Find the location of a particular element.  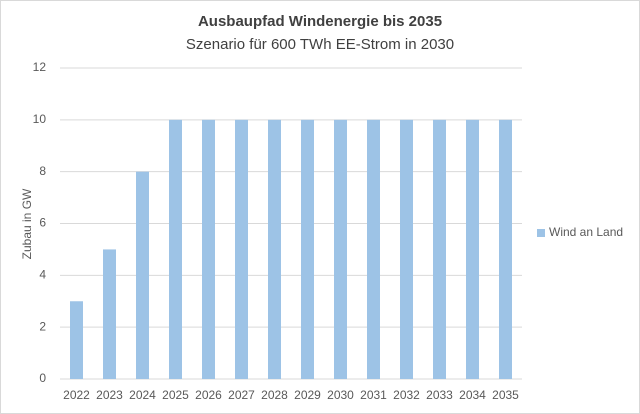

y-tick-label: 6 is located at coordinates (42, 223).